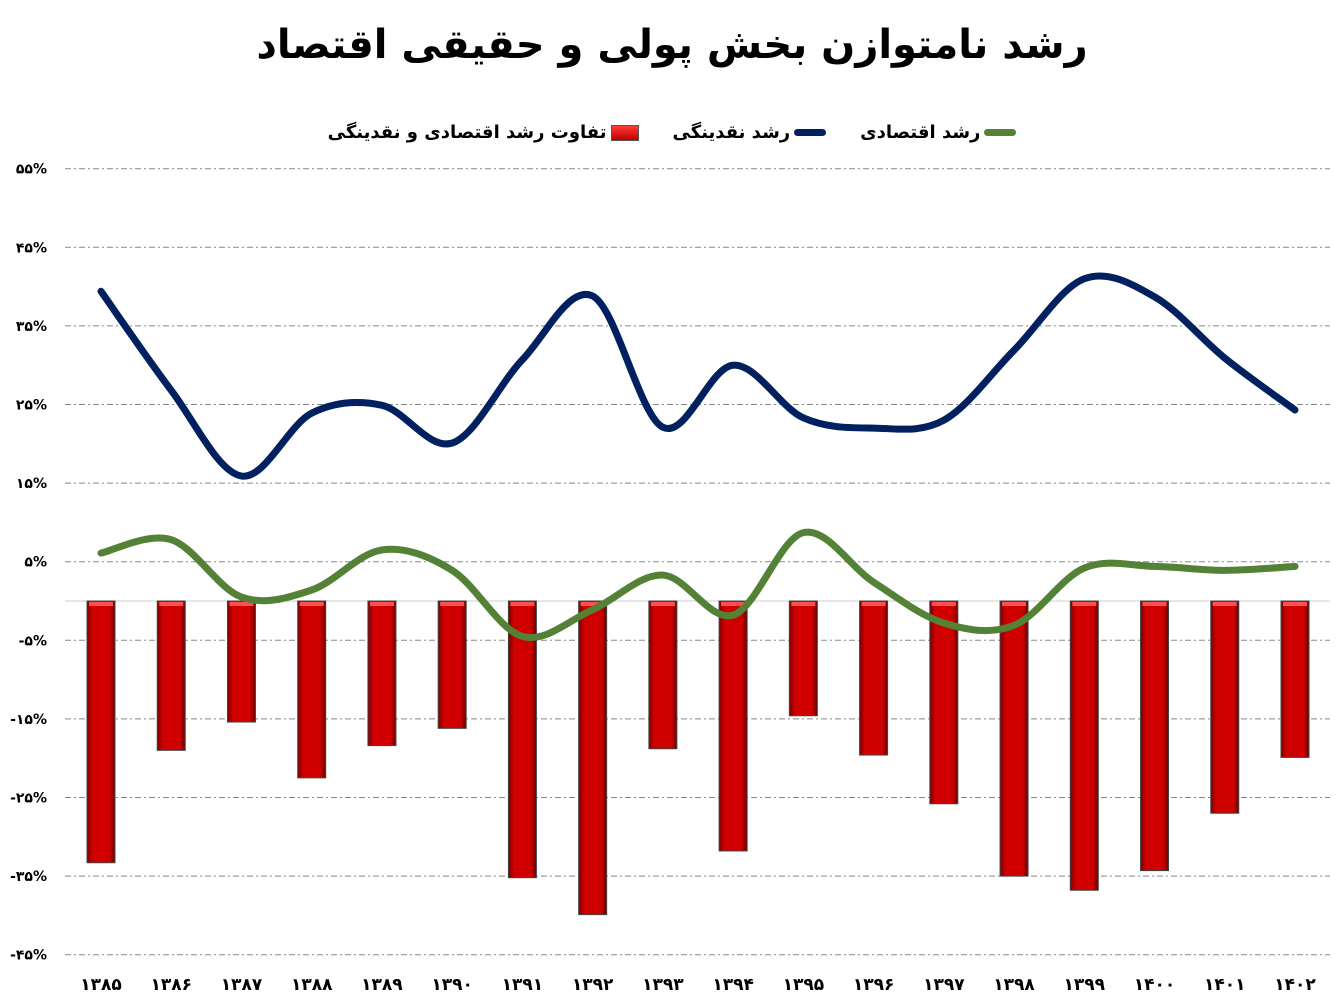 The height and width of the screenshot is (1008, 1344). What do you see at coordinates (523, 985) in the screenshot?
I see `x-tick-label: ۱۳۹۱` at bounding box center [523, 985].